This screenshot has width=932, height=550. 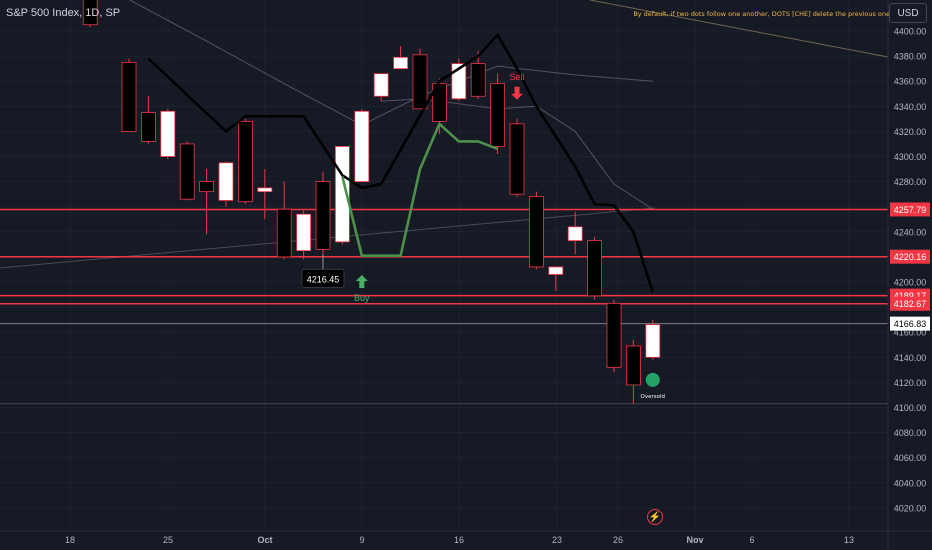 I want to click on buy-arrow-icon, so click(x=361, y=281).